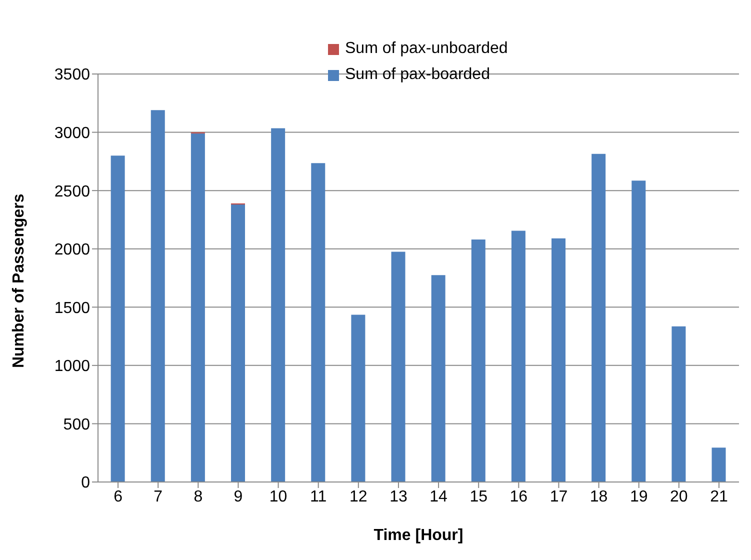 The width and height of the screenshot is (751, 560). Describe the element at coordinates (719, 497) in the screenshot. I see `x-tick-label: 21` at that location.